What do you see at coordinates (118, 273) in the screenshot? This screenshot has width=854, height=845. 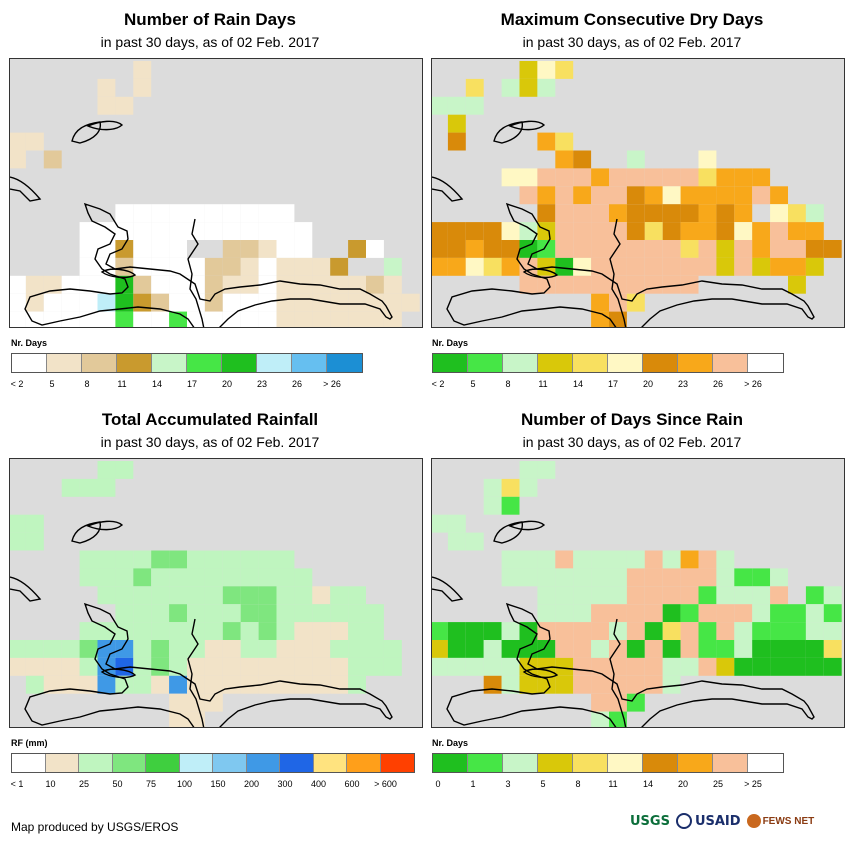 I see `gonave-island` at bounding box center [118, 273].